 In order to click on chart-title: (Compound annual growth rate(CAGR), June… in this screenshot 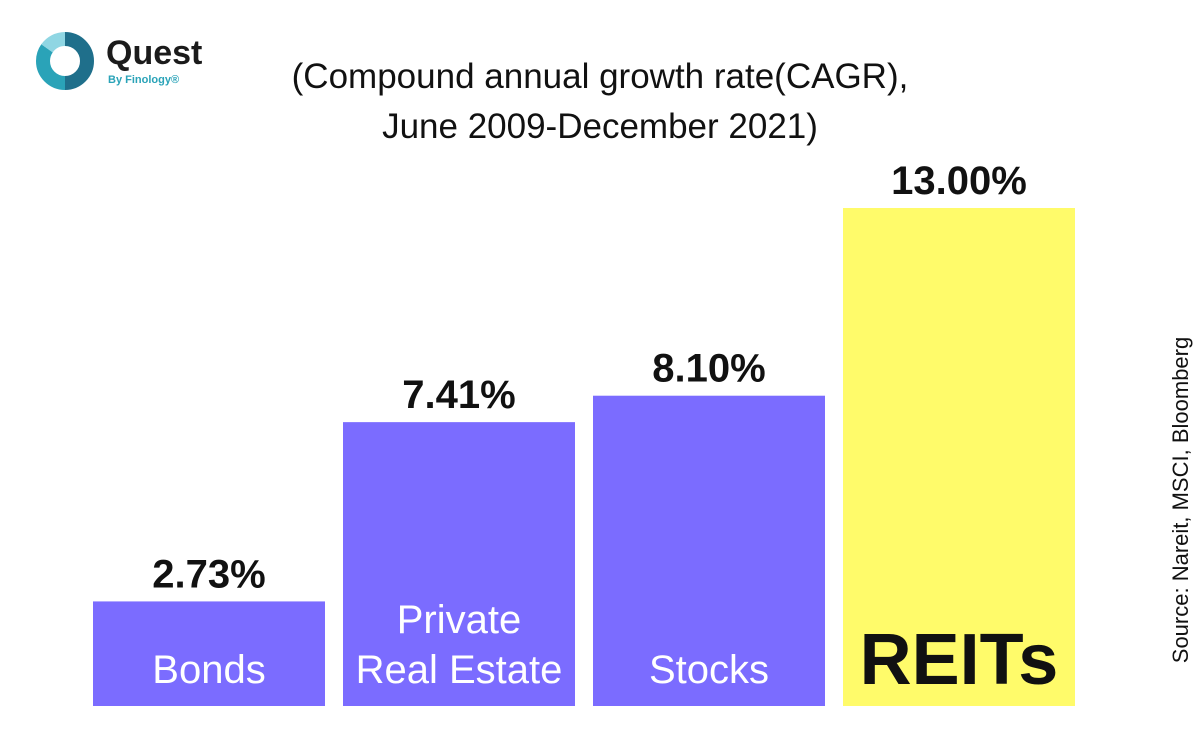, I will do `click(600, 102)`.